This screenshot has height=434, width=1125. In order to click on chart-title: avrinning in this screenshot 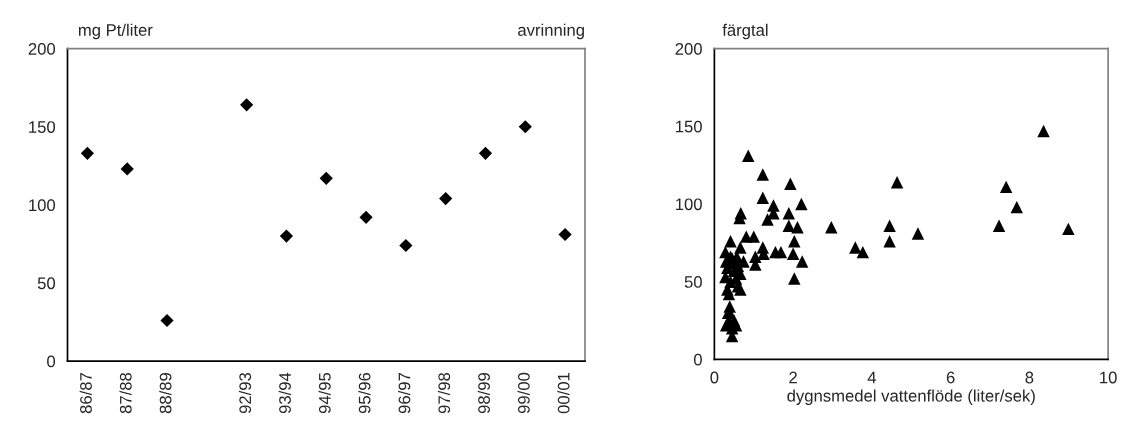, I will do `click(551, 31)`.